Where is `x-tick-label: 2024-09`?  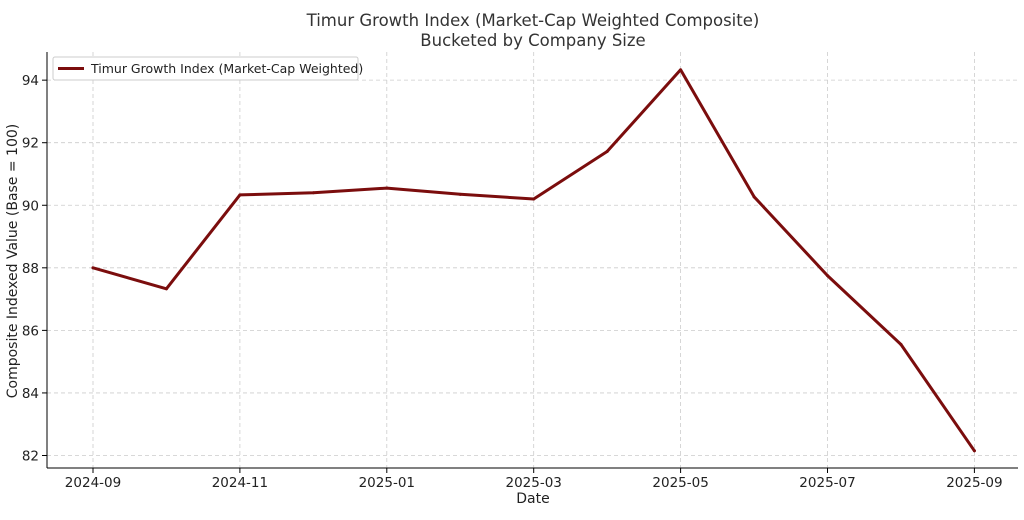 x-tick-label: 2024-09 is located at coordinates (93, 483).